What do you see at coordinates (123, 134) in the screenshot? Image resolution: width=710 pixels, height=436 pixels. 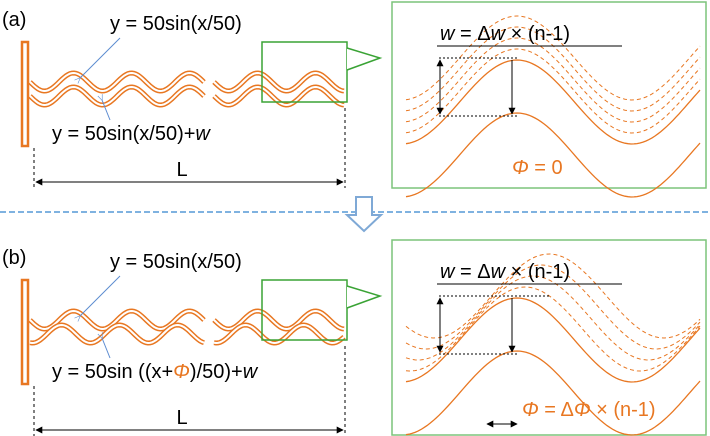 I see `equation-bottom-part: y = 50sin(x/50)+` at bounding box center [123, 134].